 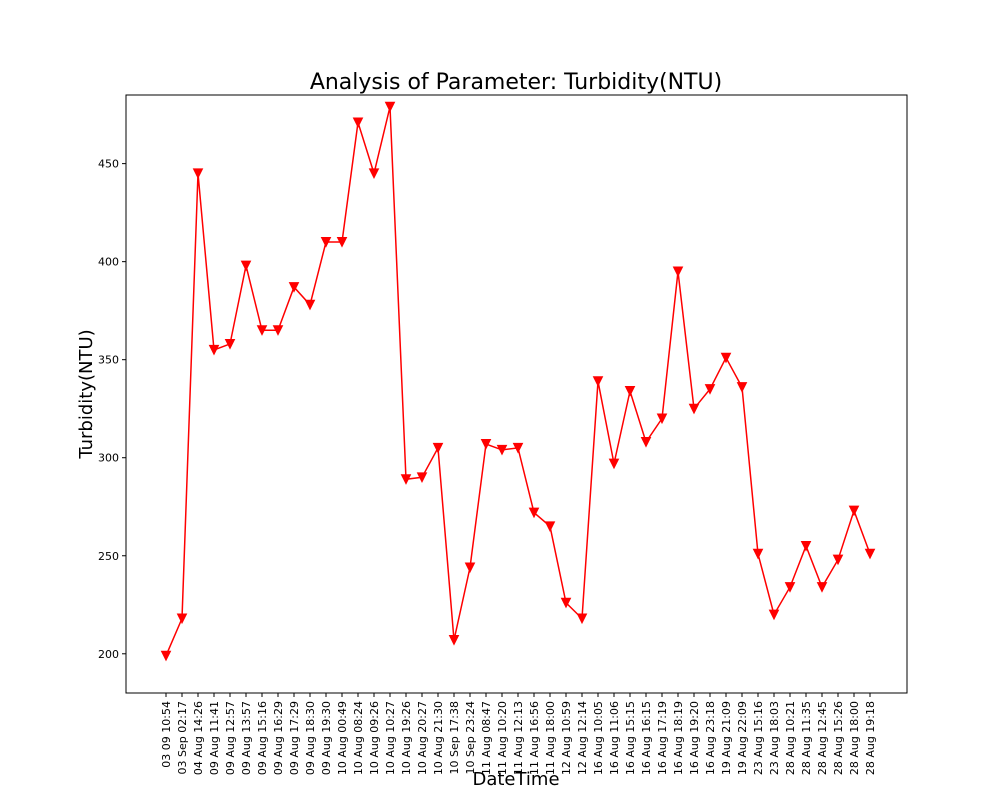 What do you see at coordinates (598, 738) in the screenshot?
I see `x-tick-label: 16 Aug 10:05` at bounding box center [598, 738].